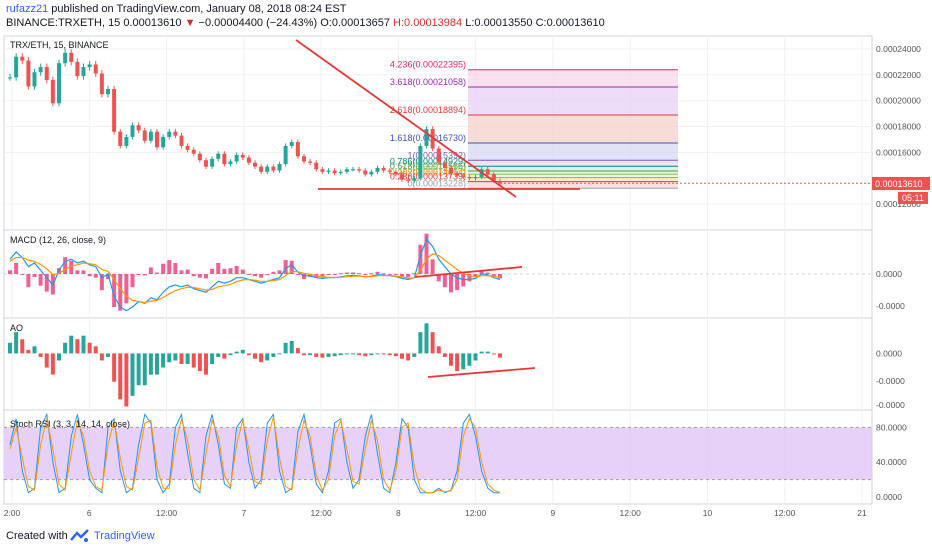 The width and height of the screenshot is (932, 550). I want to click on fib-level-label: 0.618(0.00014566), so click(428, 166).